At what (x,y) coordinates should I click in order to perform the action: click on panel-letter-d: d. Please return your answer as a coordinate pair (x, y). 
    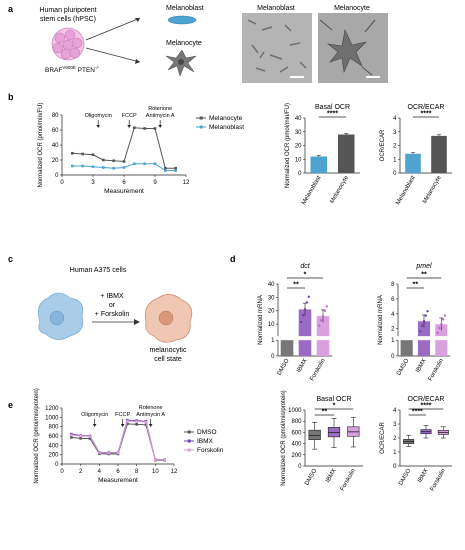
    Looking at the image, I should click on (233, 259).